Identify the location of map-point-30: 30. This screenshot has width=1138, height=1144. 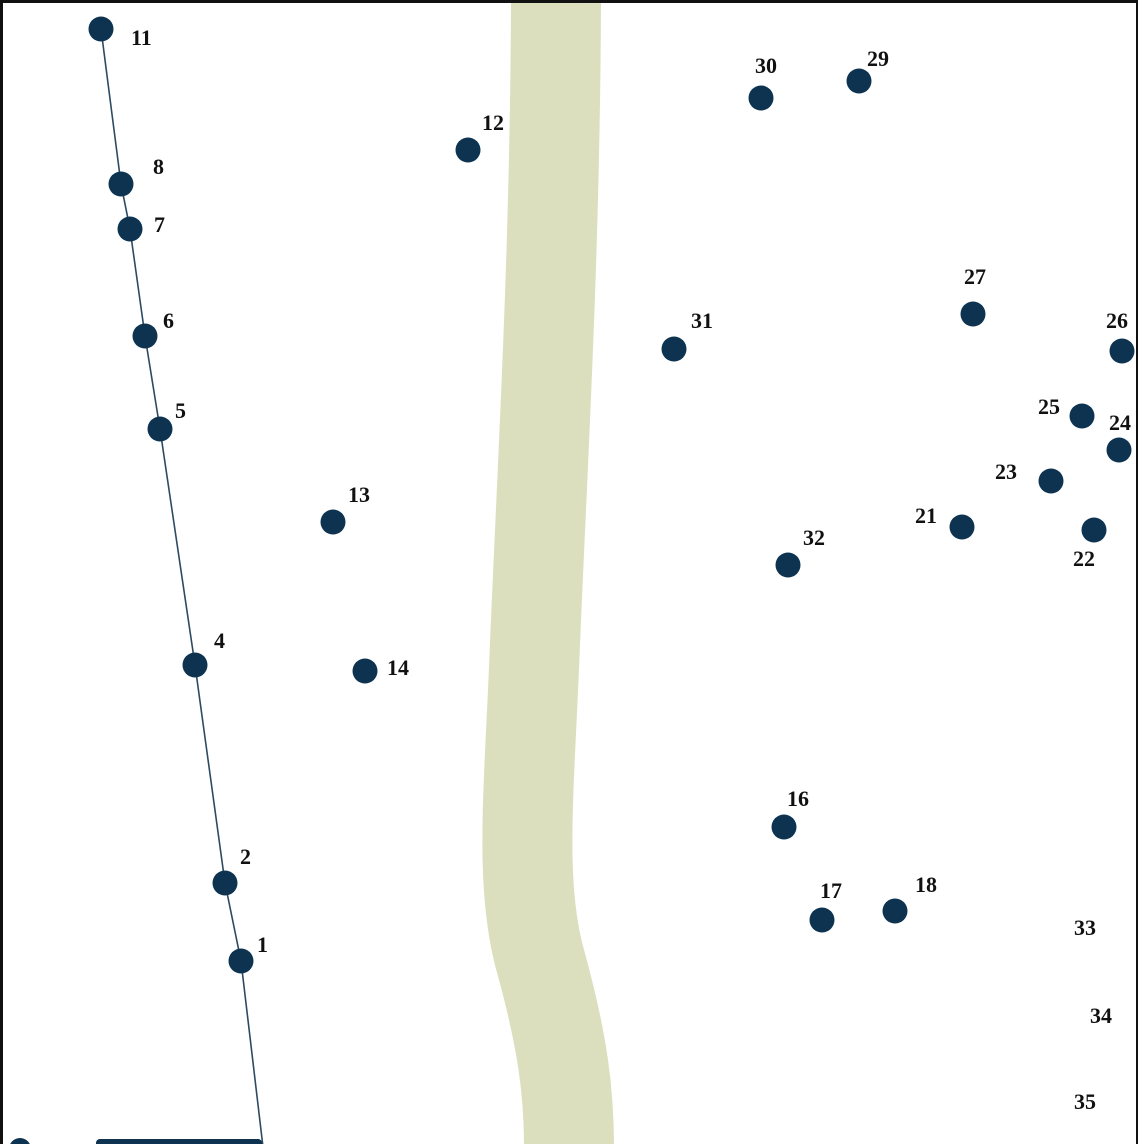
(763, 82).